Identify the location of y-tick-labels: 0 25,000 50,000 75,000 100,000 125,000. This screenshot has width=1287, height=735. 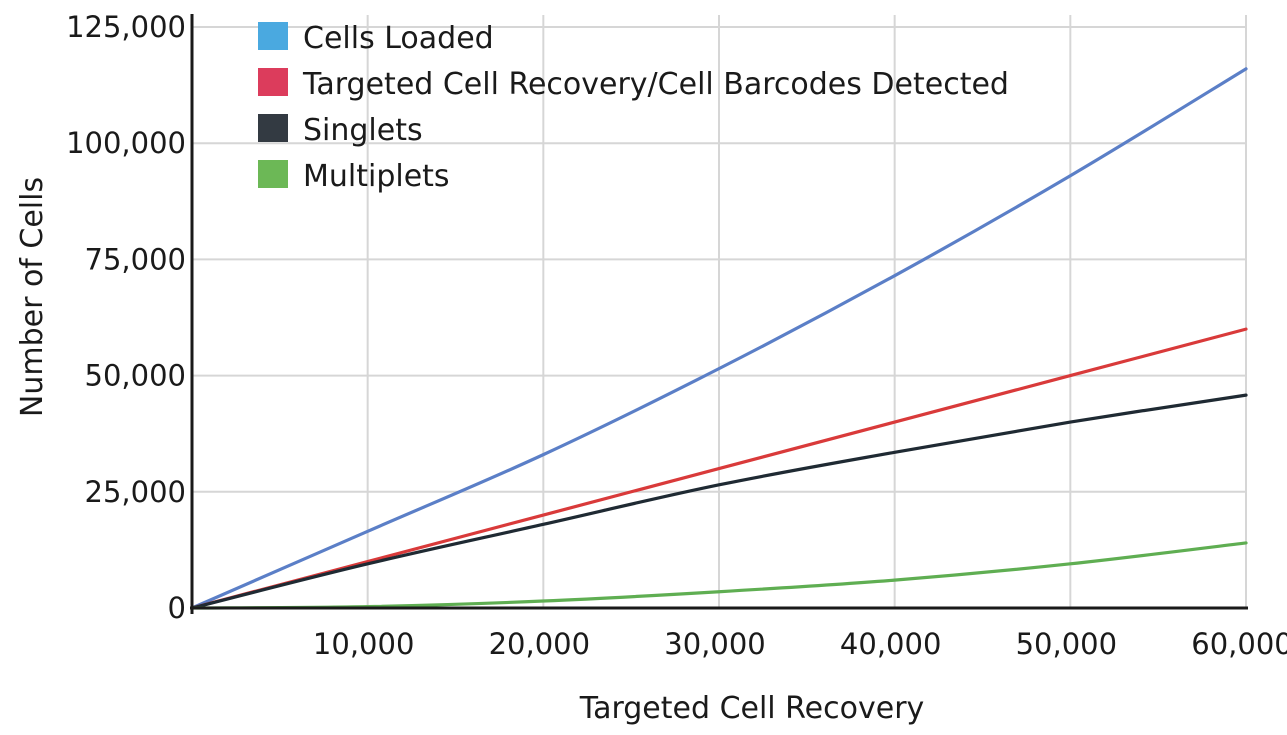
(126, 317).